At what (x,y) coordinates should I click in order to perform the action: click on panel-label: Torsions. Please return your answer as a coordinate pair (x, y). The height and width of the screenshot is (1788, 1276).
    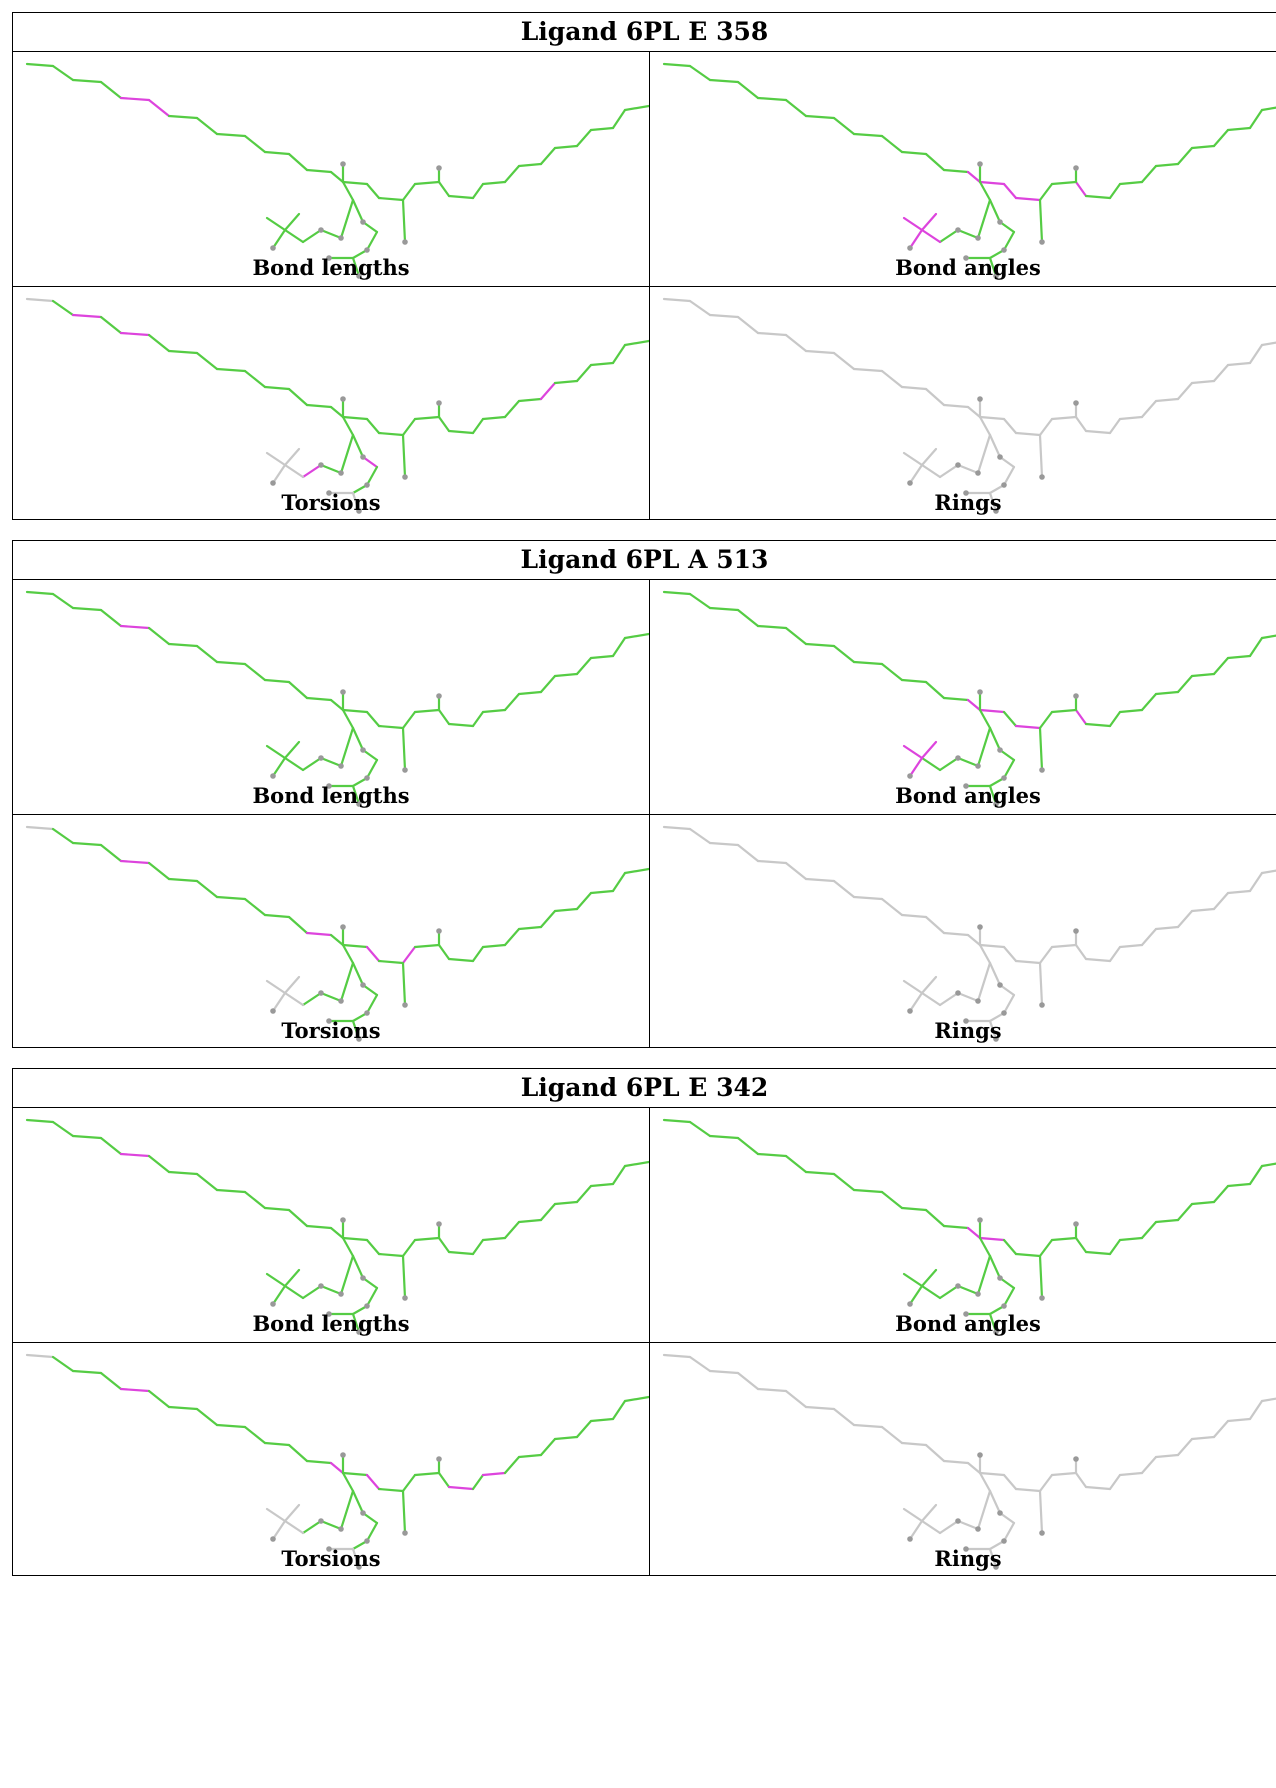
    Looking at the image, I should click on (331, 502).